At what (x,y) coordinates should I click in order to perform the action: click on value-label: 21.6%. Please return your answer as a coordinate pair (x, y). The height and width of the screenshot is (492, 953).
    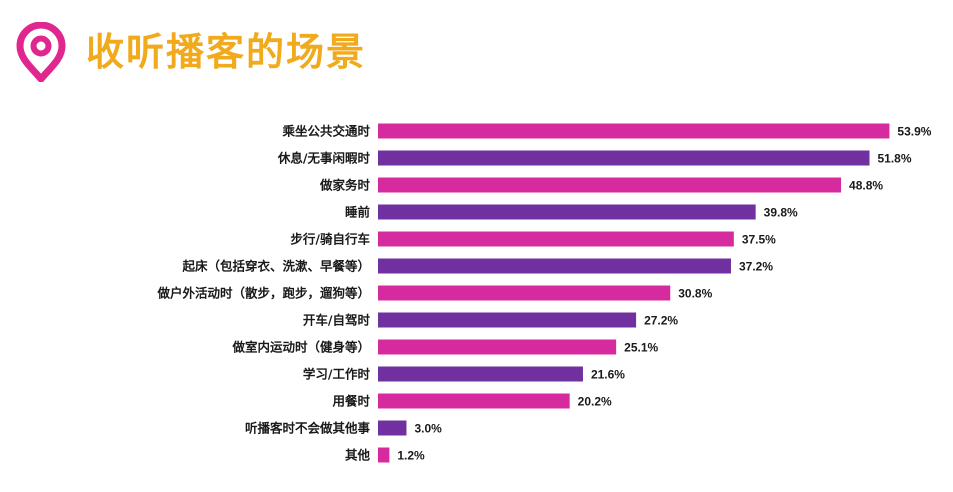
    Looking at the image, I should click on (608, 375).